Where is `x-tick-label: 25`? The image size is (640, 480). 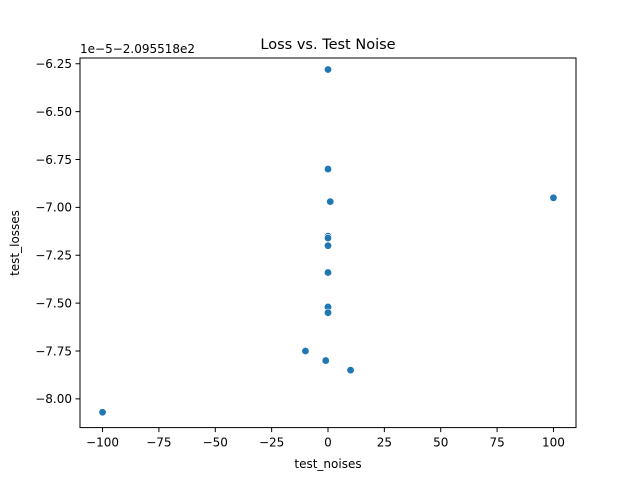 x-tick-label: 25 is located at coordinates (384, 443).